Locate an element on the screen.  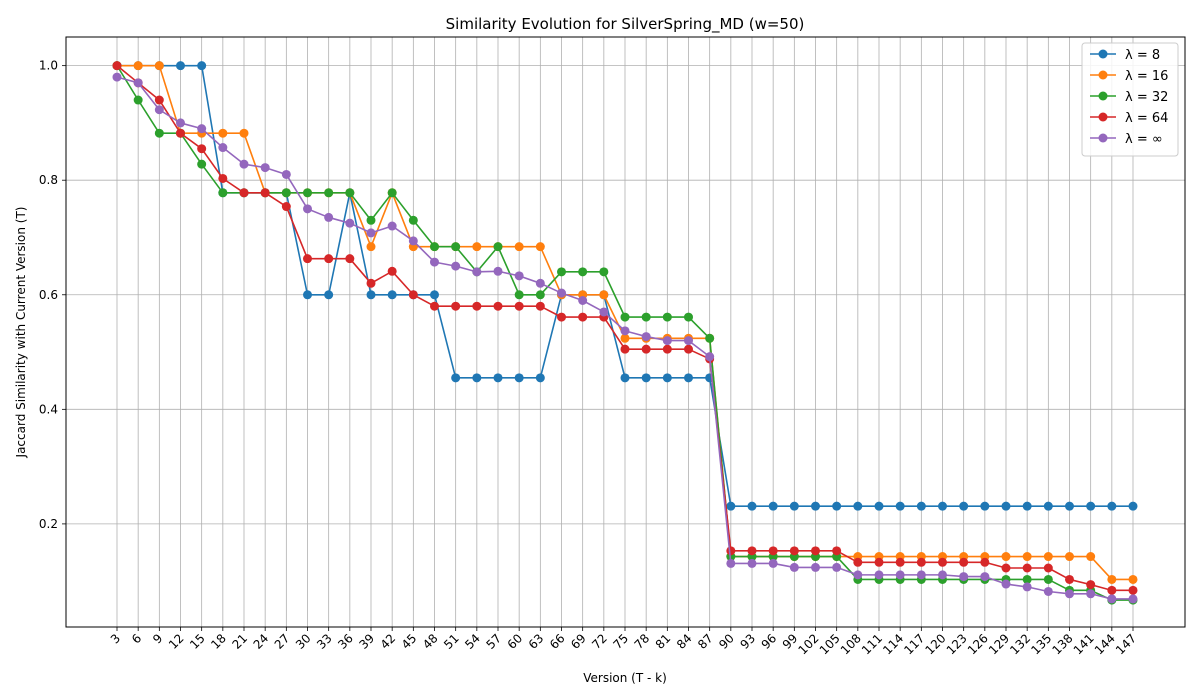
legend-item: λ = 64 is located at coordinates (1129, 118).